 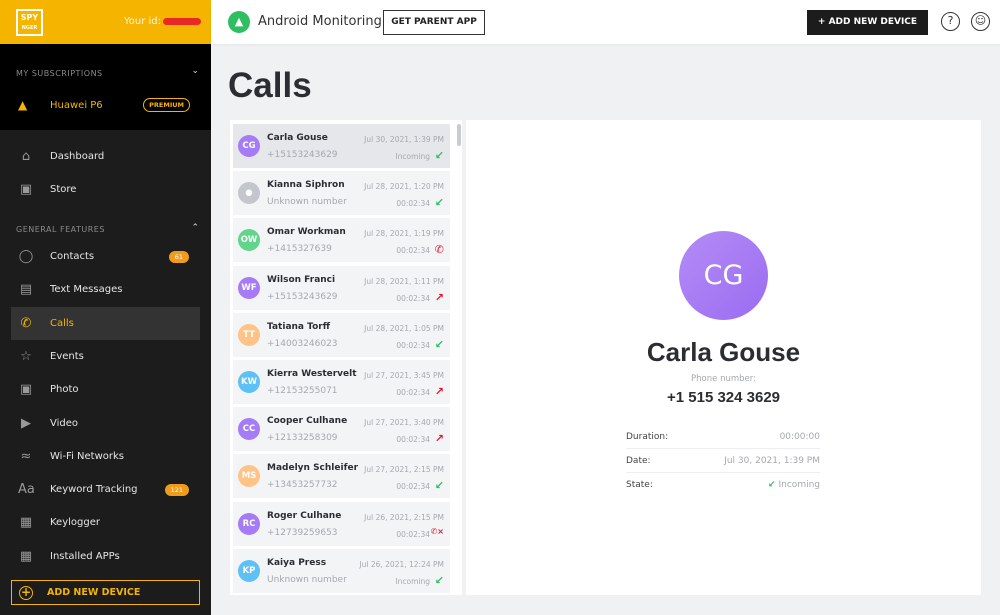 What do you see at coordinates (105, 156) in the screenshot?
I see `sidebar-item-dashboard: ⌂ Dashboard` at bounding box center [105, 156].